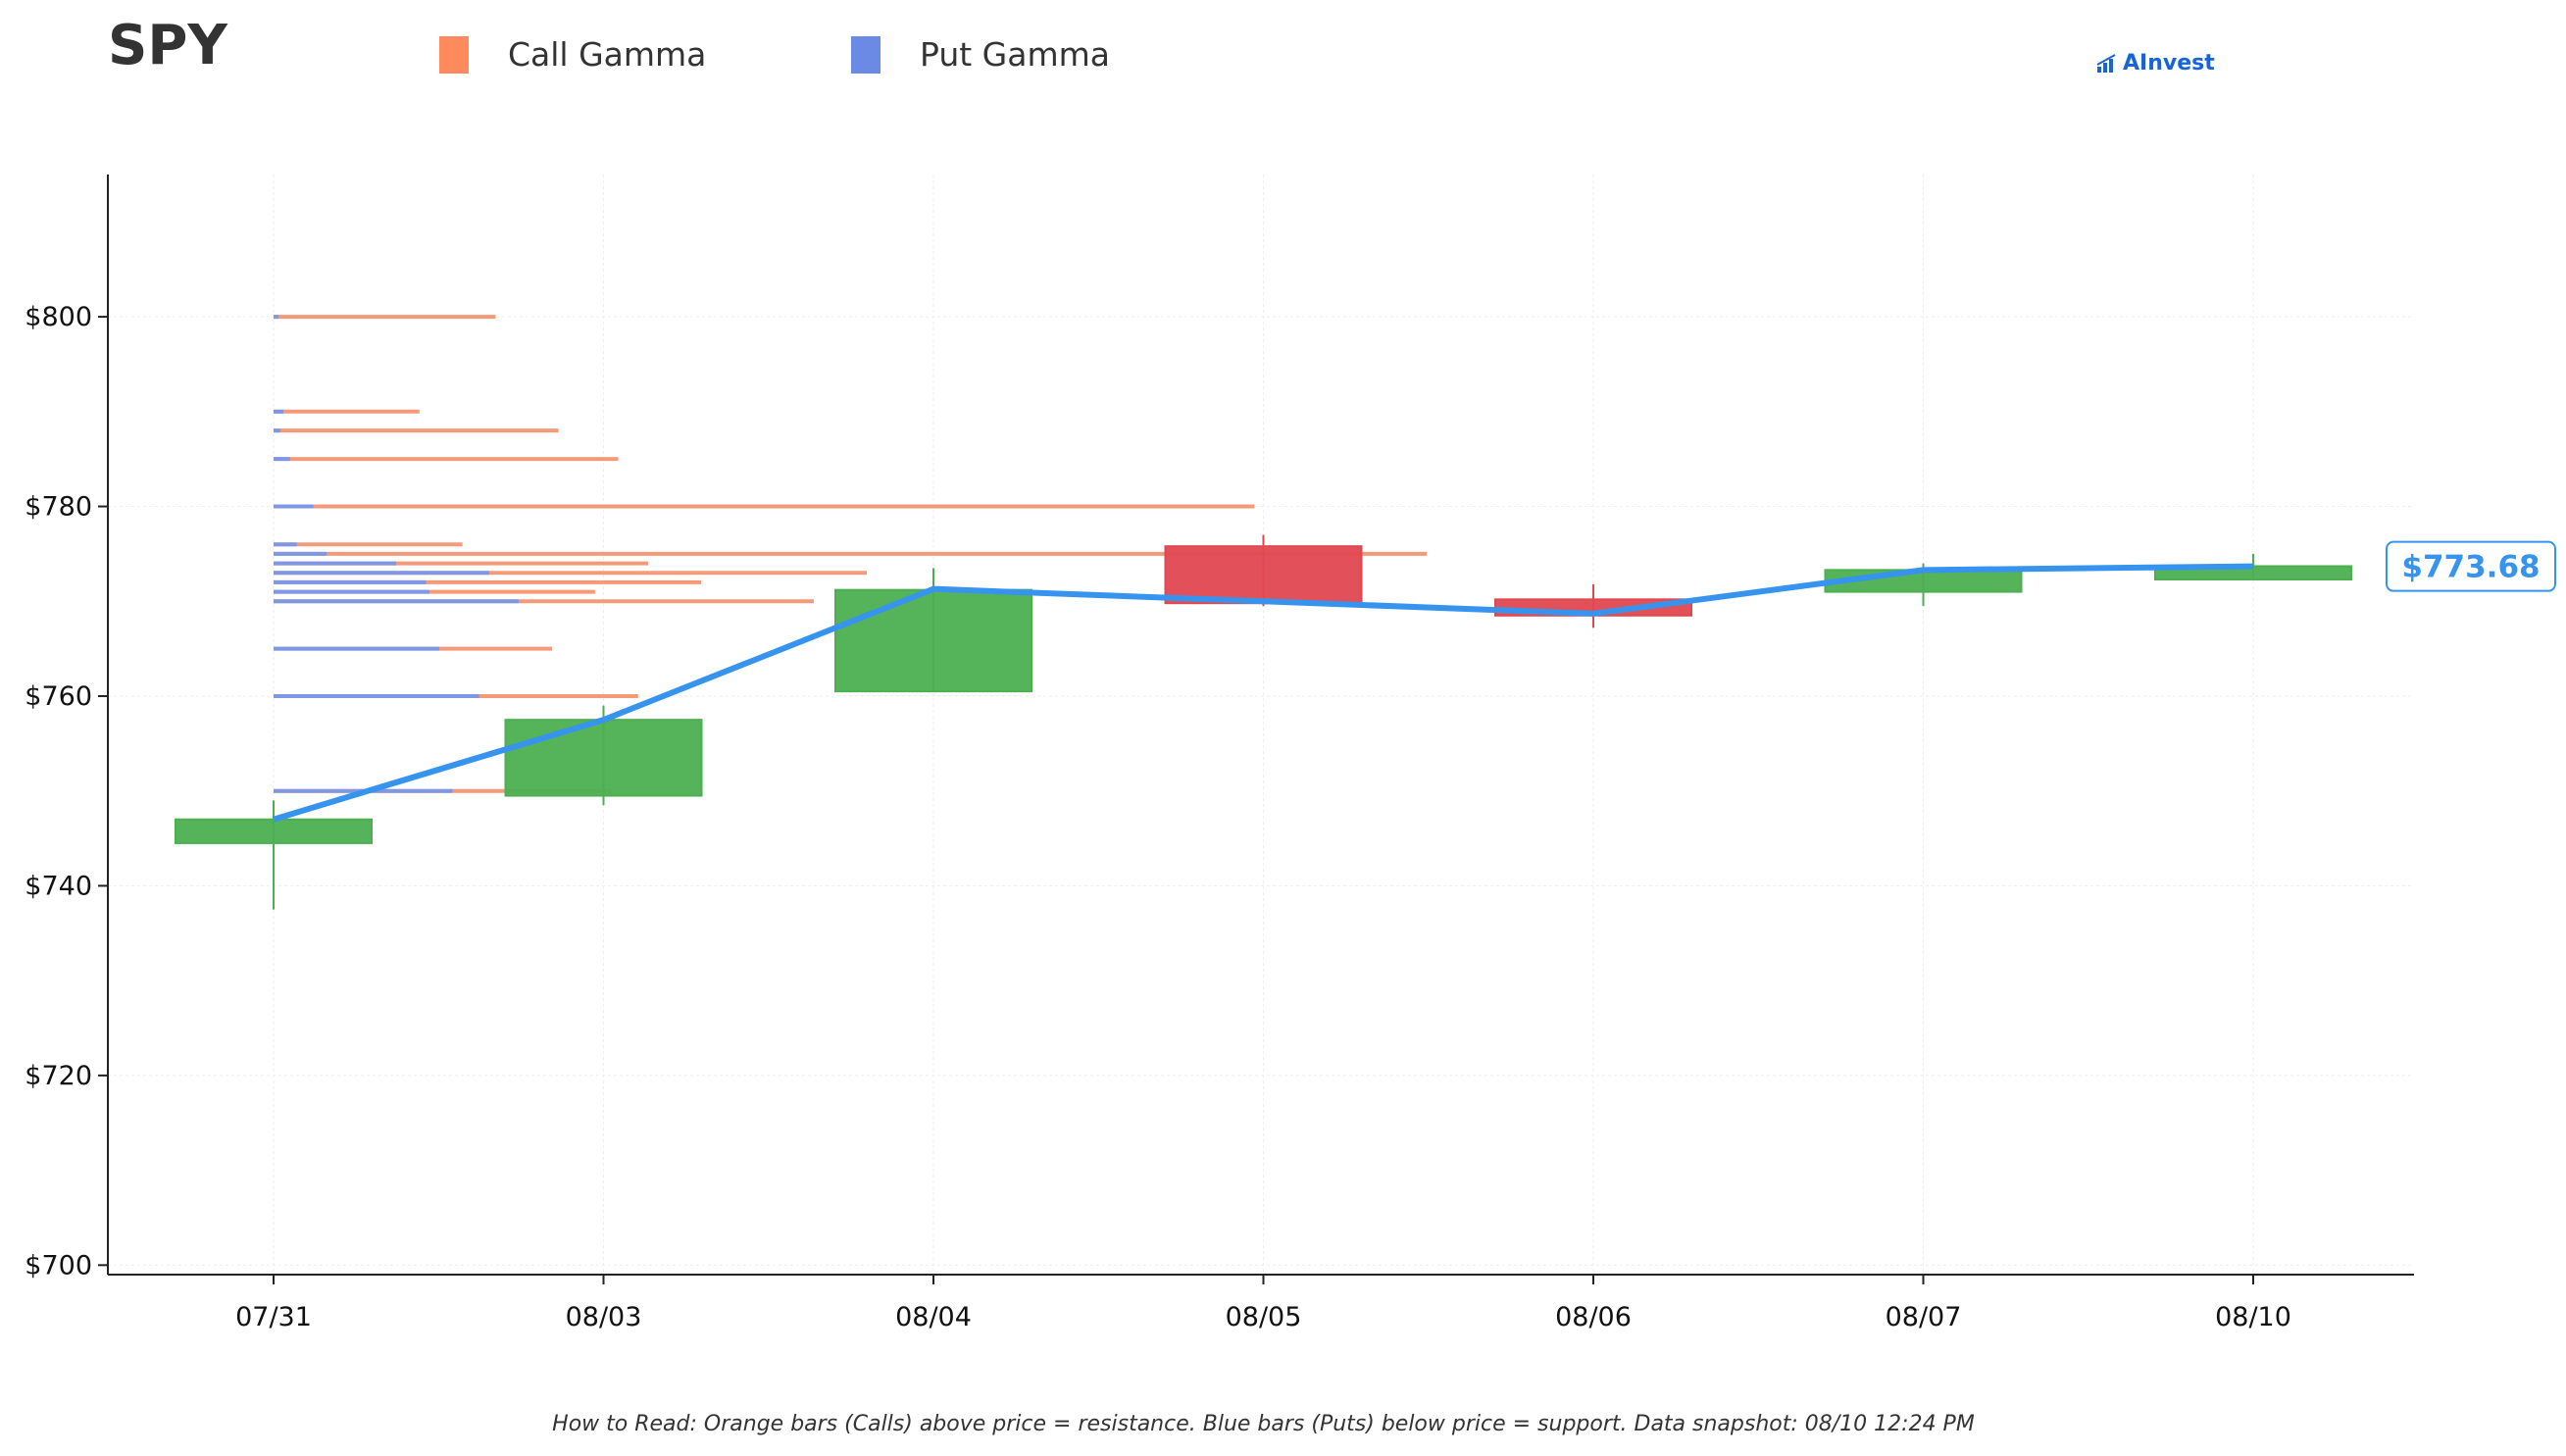 The height and width of the screenshot is (1456, 2566). Describe the element at coordinates (167, 45) in the screenshot. I see `ticker-title: SPY` at that location.